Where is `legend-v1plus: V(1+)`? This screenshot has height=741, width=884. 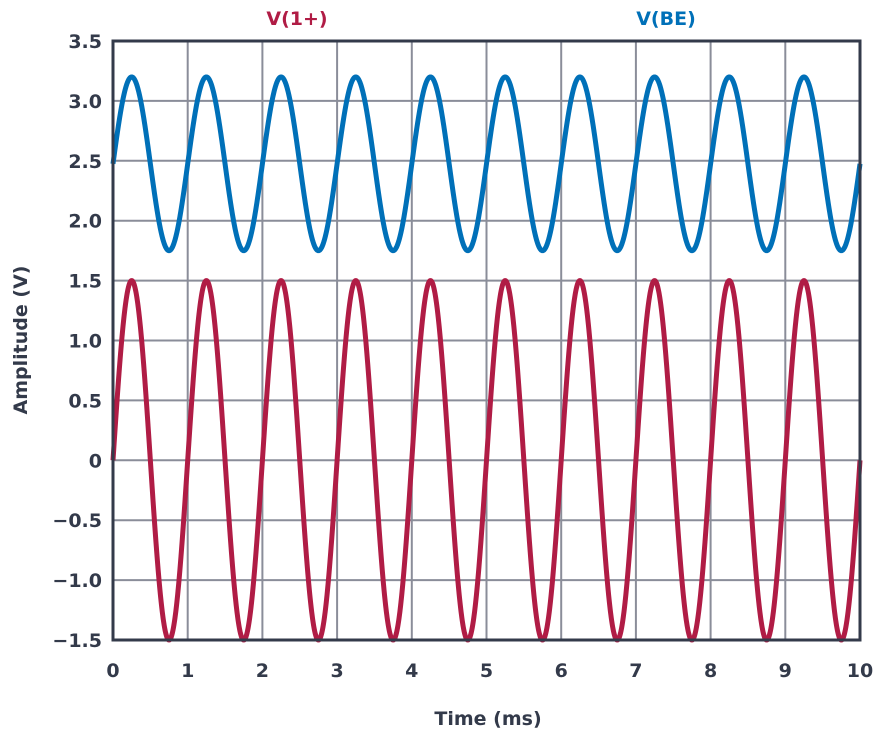 legend-v1plus: V(1+) is located at coordinates (296, 19).